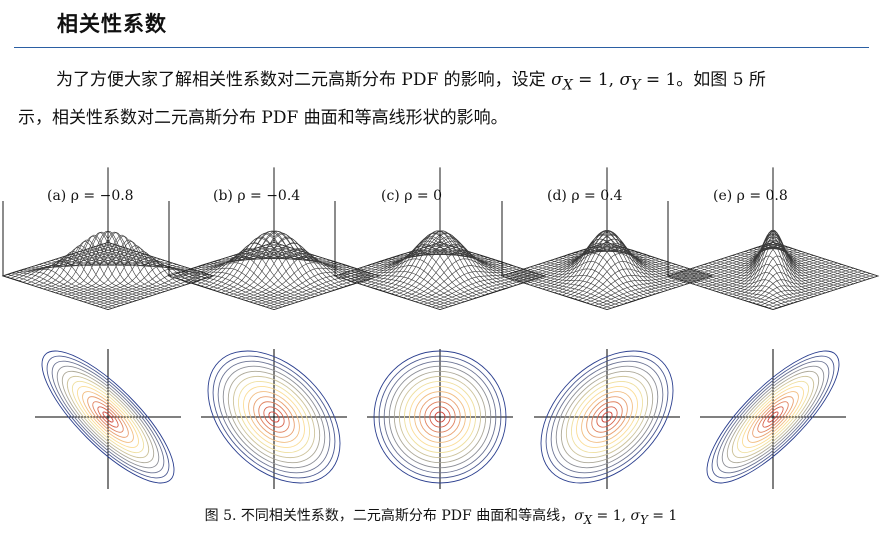 The height and width of the screenshot is (540, 882). I want to click on paragraph-mid: = 1,, so click(596, 80).